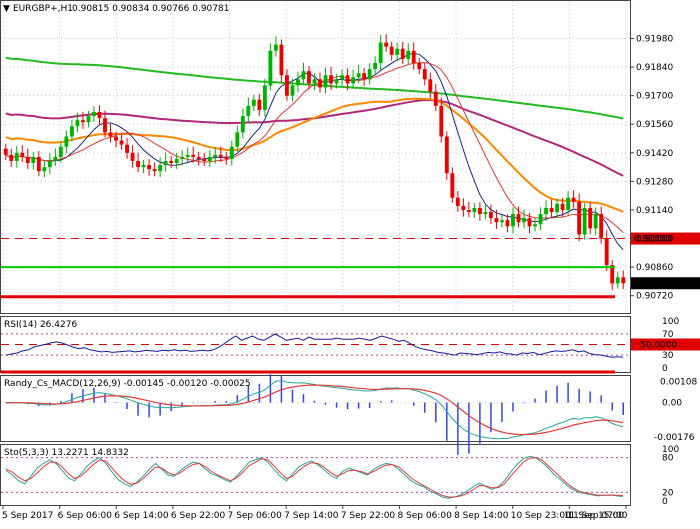 The height and width of the screenshot is (529, 700). Describe the element at coordinates (141, 516) in the screenshot. I see `time-tick-label: 6 Sep 14:00` at that location.